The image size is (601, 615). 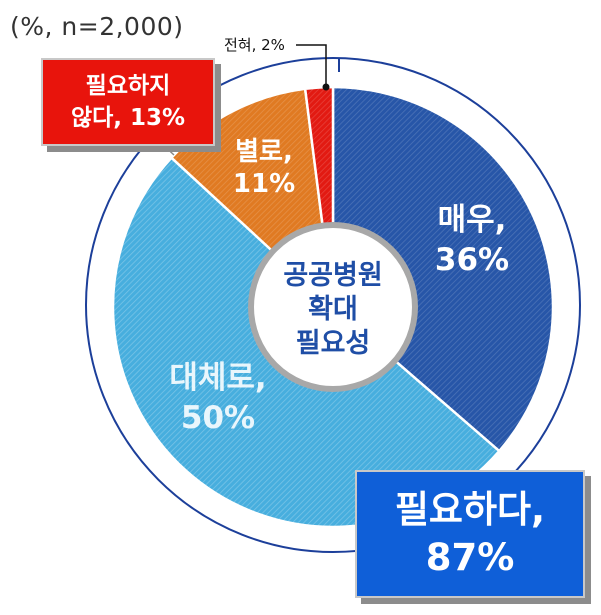 I want to click on summary-positive-box: 필요하다, 87%, so click(x=470, y=534).